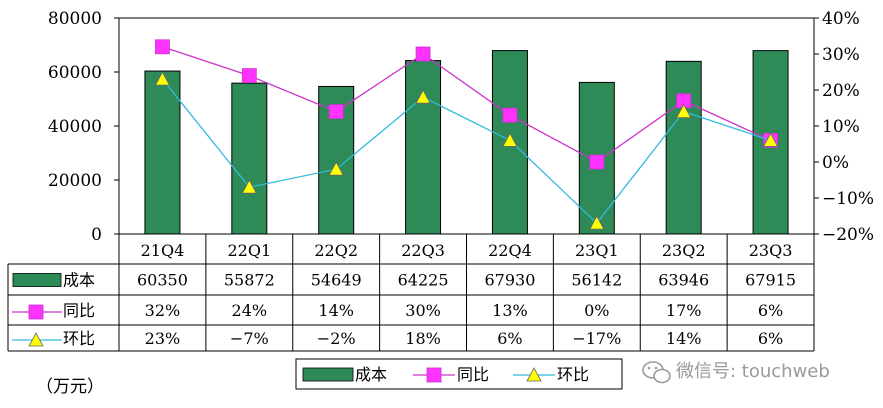 The width and height of the screenshot is (883, 408). Describe the element at coordinates (509, 280) in the screenshot. I see `table-cell: 67930` at that location.